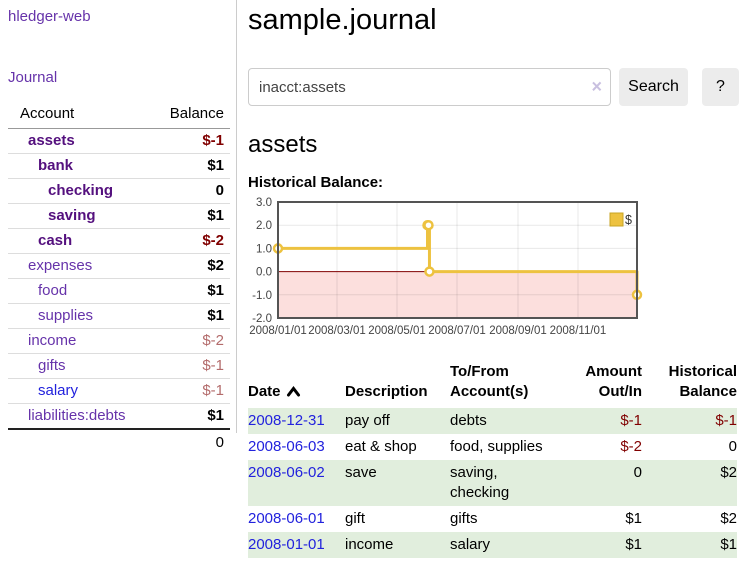  Describe the element at coordinates (264, 391) in the screenshot. I see `register-col-date-label: Date` at that location.